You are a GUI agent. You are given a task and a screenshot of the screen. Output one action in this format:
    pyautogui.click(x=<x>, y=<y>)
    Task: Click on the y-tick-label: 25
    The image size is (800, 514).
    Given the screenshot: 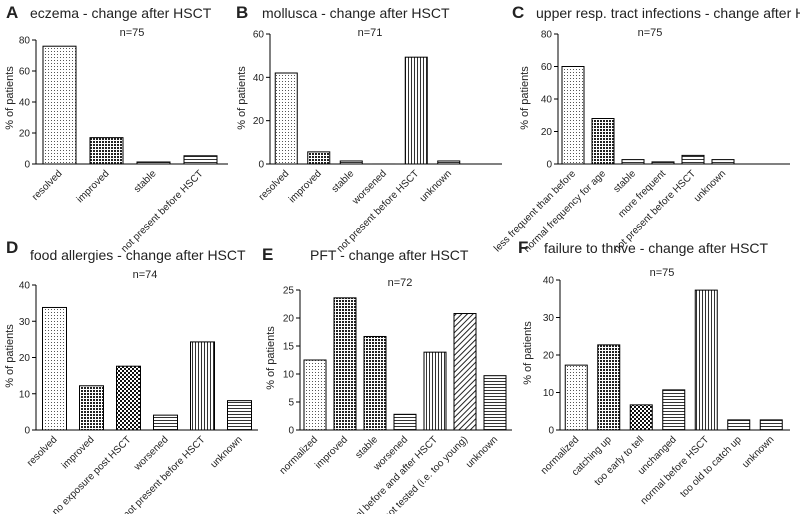 What is the action you would take?
    pyautogui.click(x=289, y=291)
    